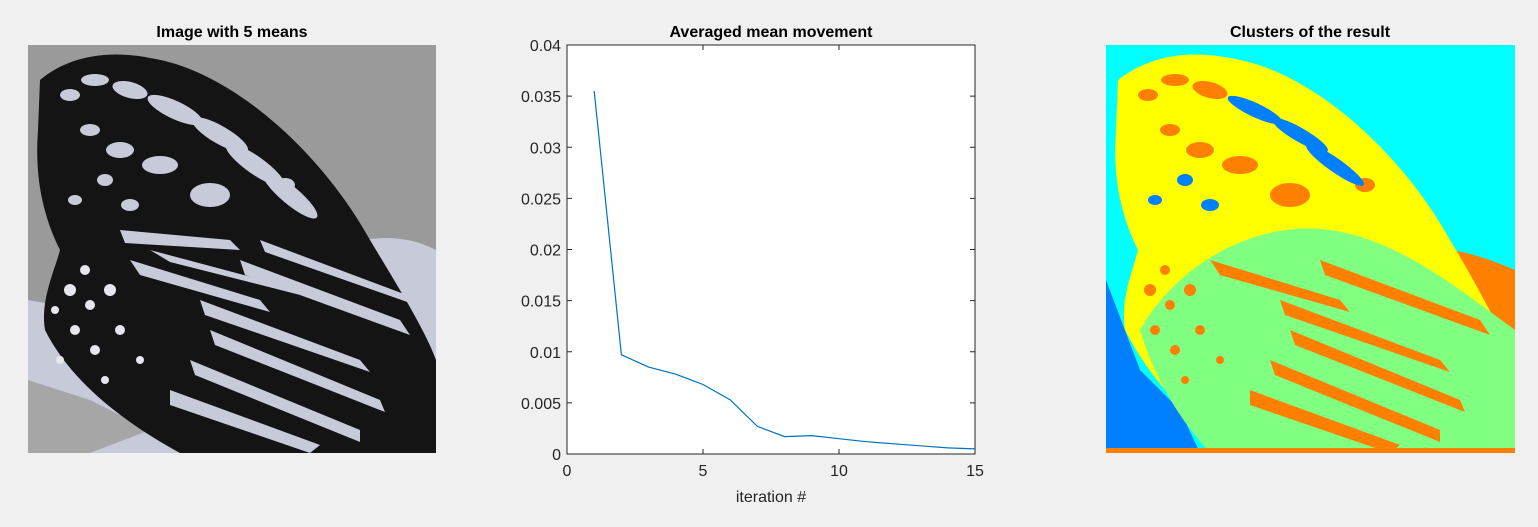  What do you see at coordinates (545, 46) in the screenshot?
I see `y-tick-label: 0.04` at bounding box center [545, 46].